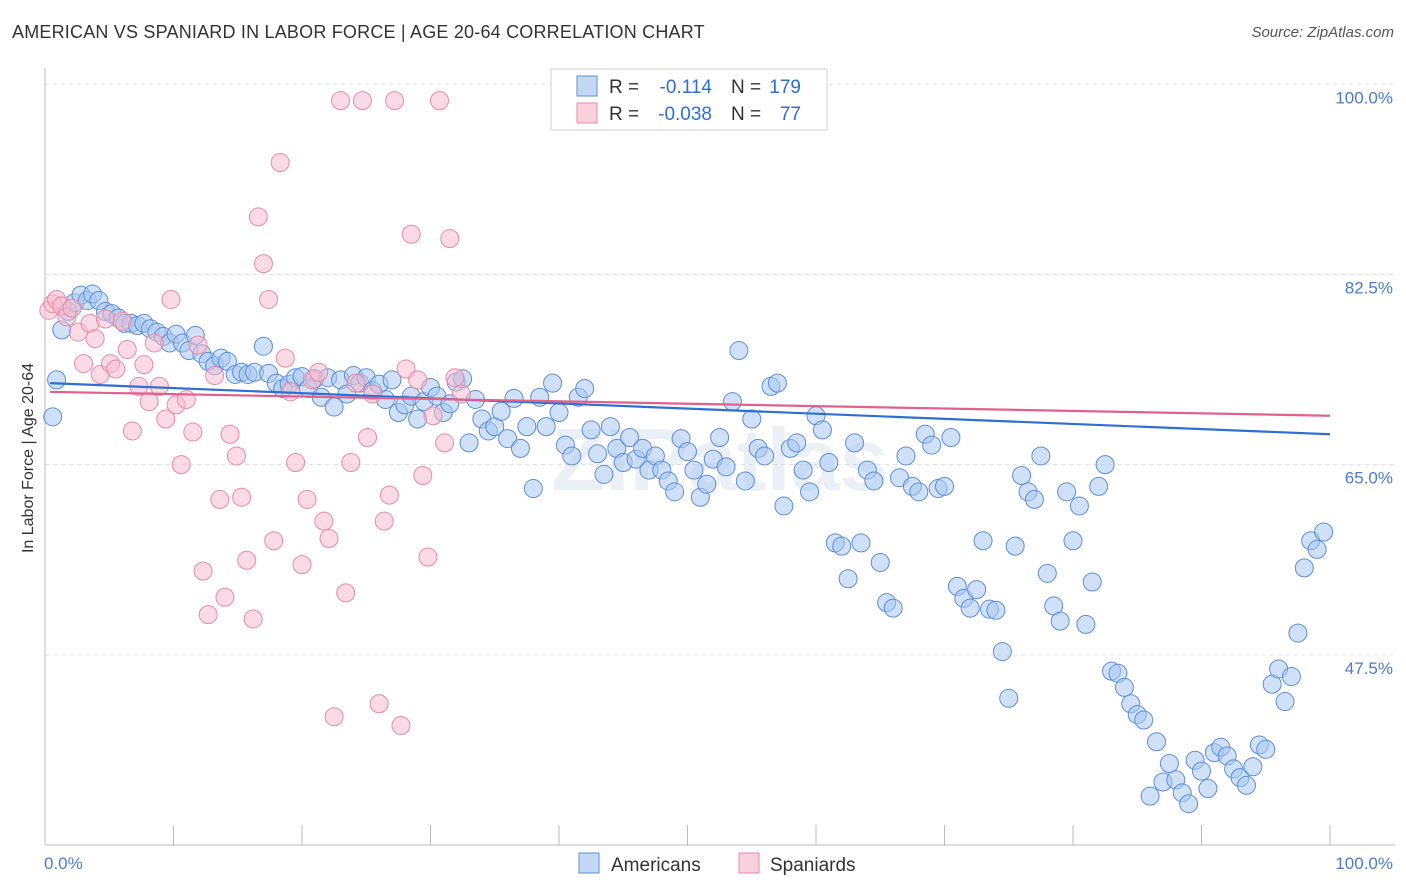 The height and width of the screenshot is (892, 1406). Describe the element at coordinates (587, 86) in the screenshot. I see `legend-swatch-americans` at that location.